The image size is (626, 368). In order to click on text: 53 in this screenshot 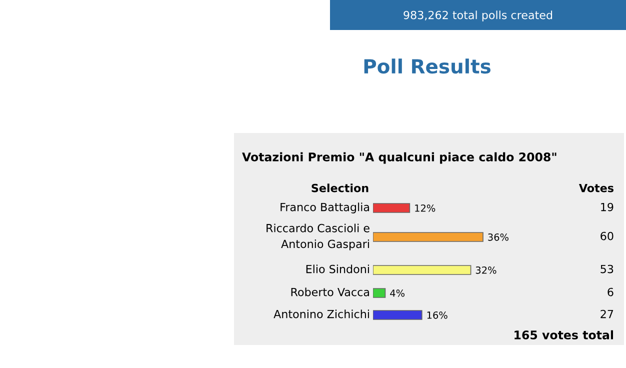, I will do `click(607, 269)`.